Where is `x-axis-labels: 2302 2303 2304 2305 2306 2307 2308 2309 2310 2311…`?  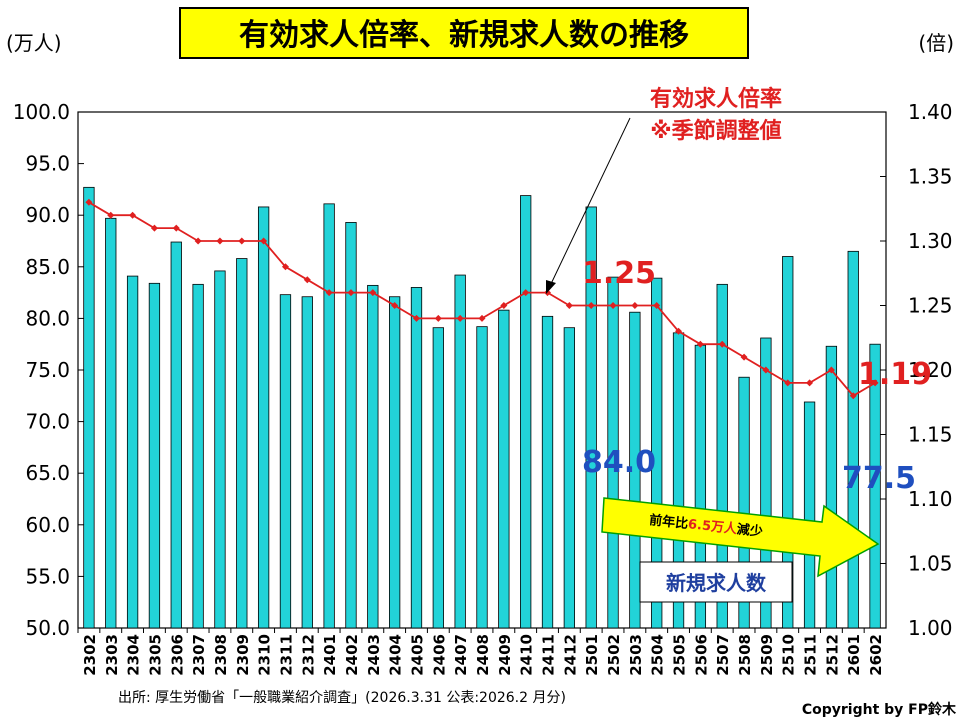 x-axis-labels: 2302 2303 2304 2305 2306 2307 2308 2309 2310 2311… is located at coordinates (481, 652).